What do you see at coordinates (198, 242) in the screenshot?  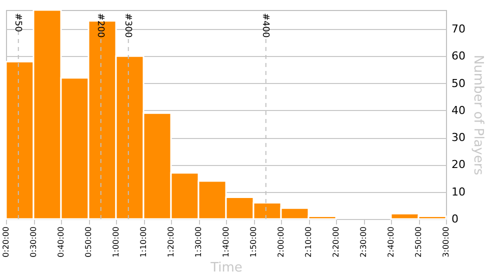 I see `x-tick-label: 1:30:00` at bounding box center [198, 242].